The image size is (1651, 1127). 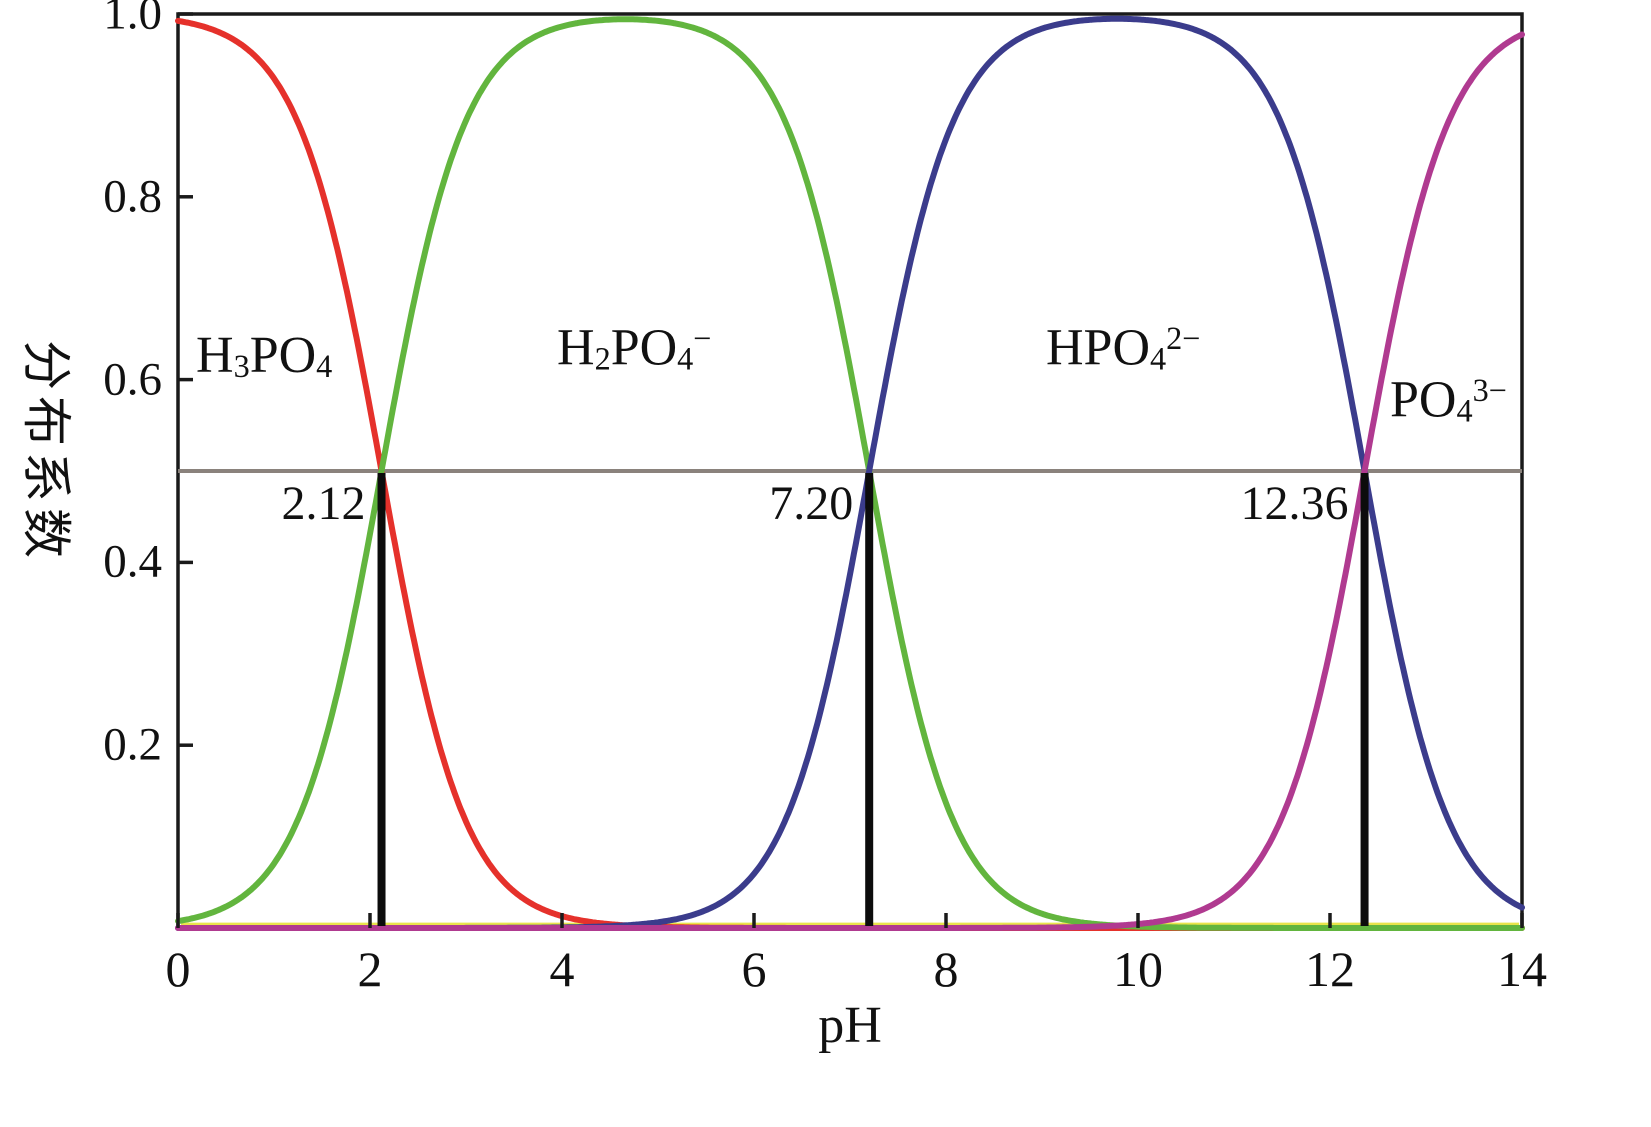 What do you see at coordinates (946, 969) in the screenshot?
I see `x-tick-label: 8` at bounding box center [946, 969].